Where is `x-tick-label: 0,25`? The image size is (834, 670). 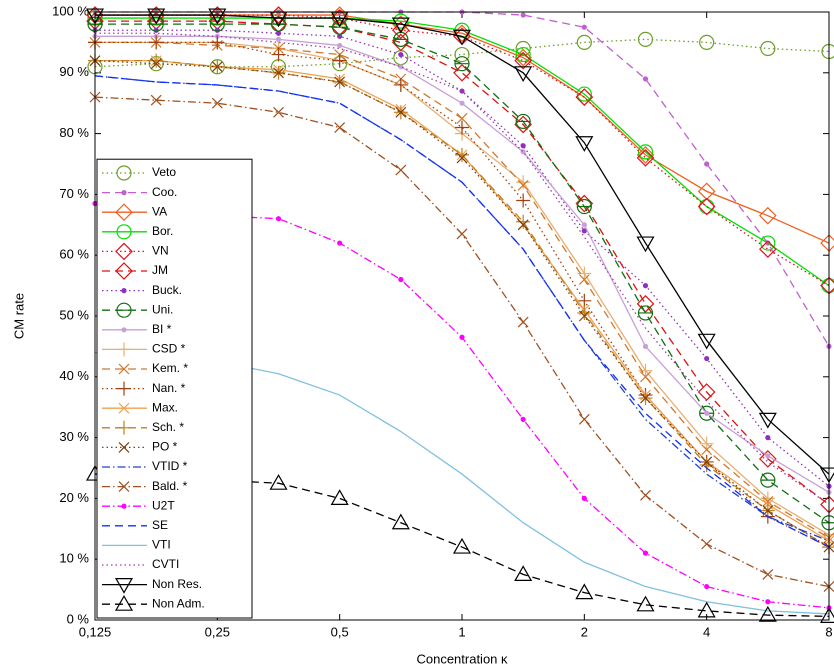 x-tick-label: 0,25 is located at coordinates (217, 631).